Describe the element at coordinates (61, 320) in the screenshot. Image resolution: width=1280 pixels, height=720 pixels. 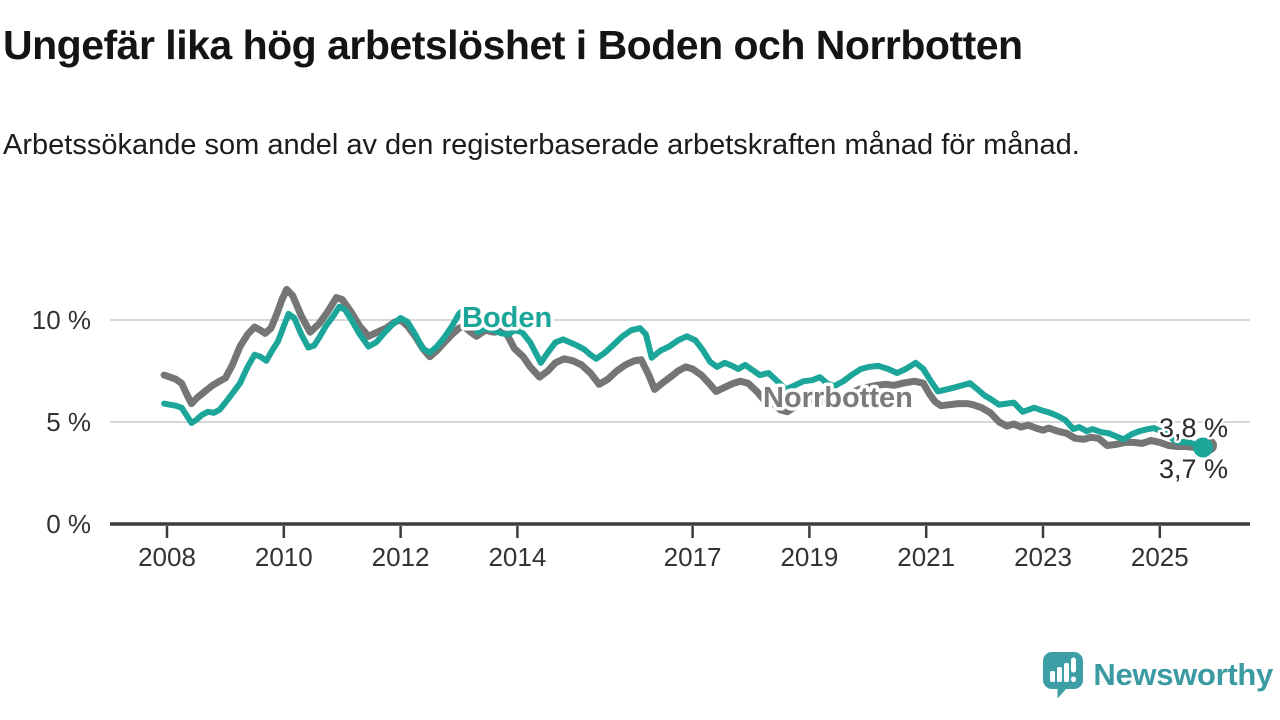
I see `y-axis-tick-label: 10 %` at that location.